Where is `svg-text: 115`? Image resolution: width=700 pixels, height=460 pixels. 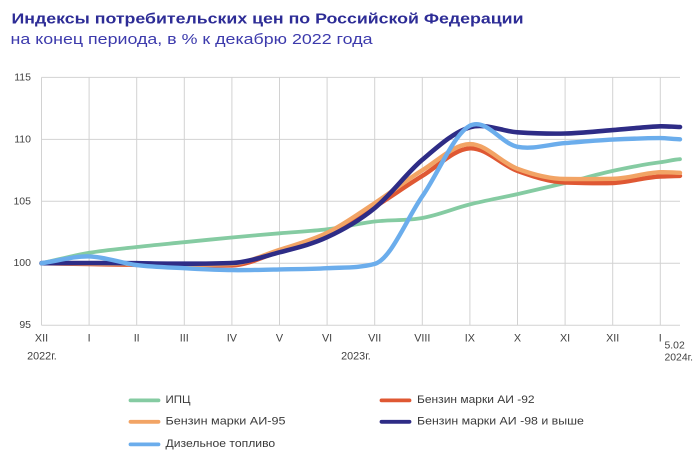
svg-text: 115 is located at coordinates (22, 77).